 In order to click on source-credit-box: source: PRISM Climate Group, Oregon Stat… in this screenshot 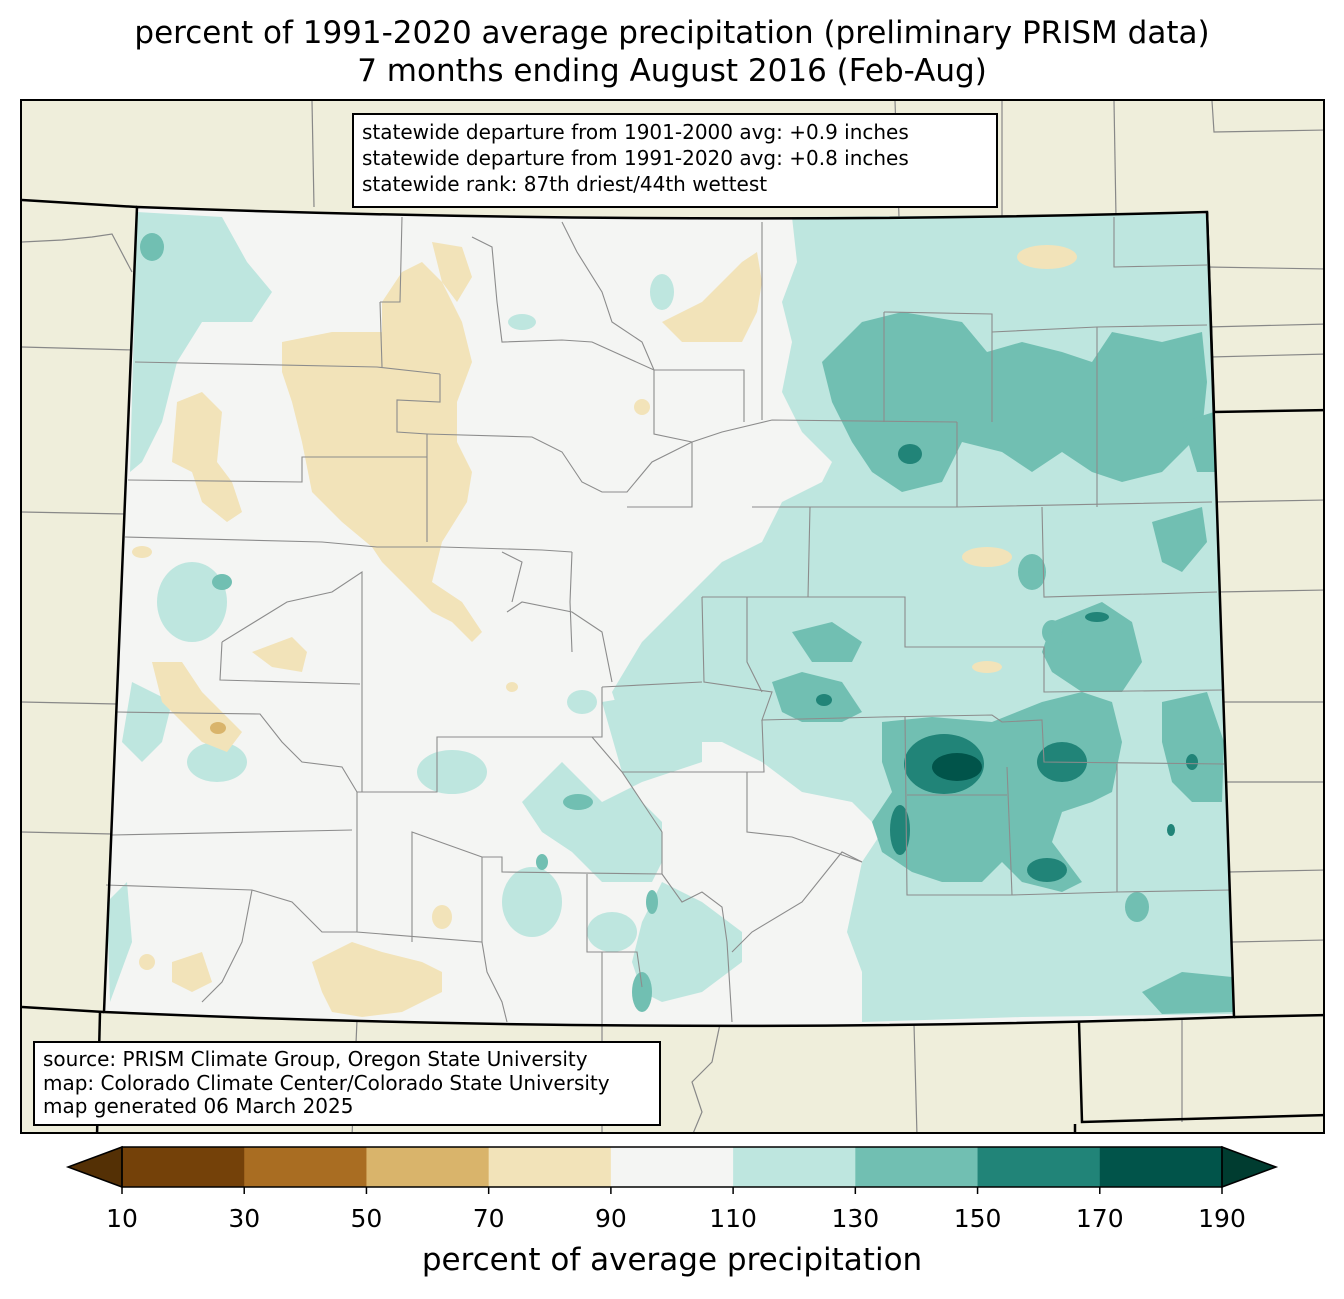, I will do `click(347, 1083)`.